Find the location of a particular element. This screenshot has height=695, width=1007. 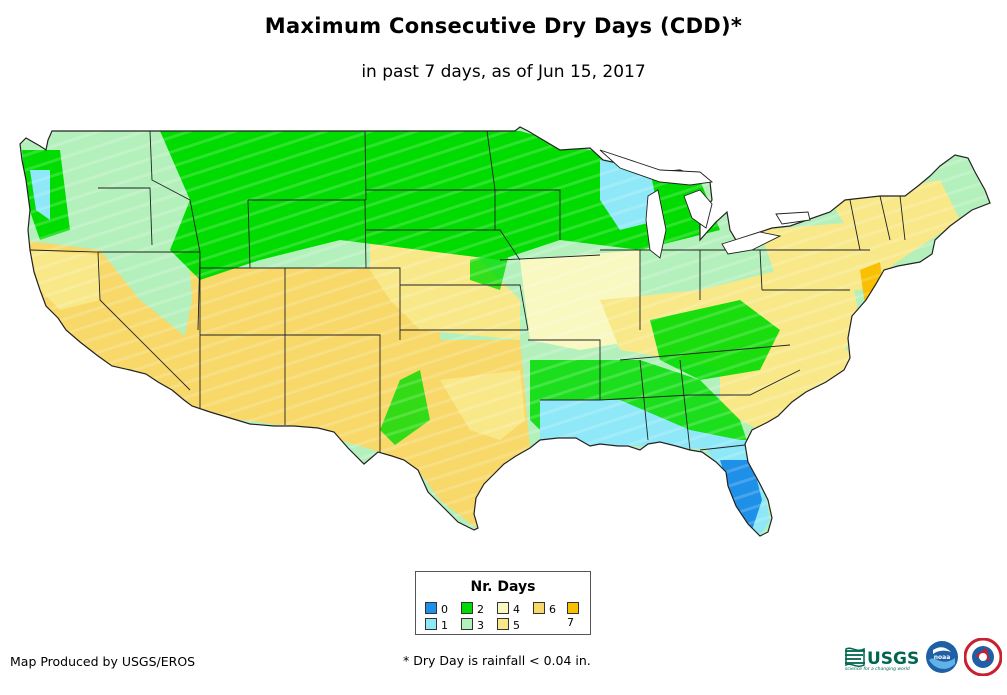

legend-label: 2 is located at coordinates (480, 609).